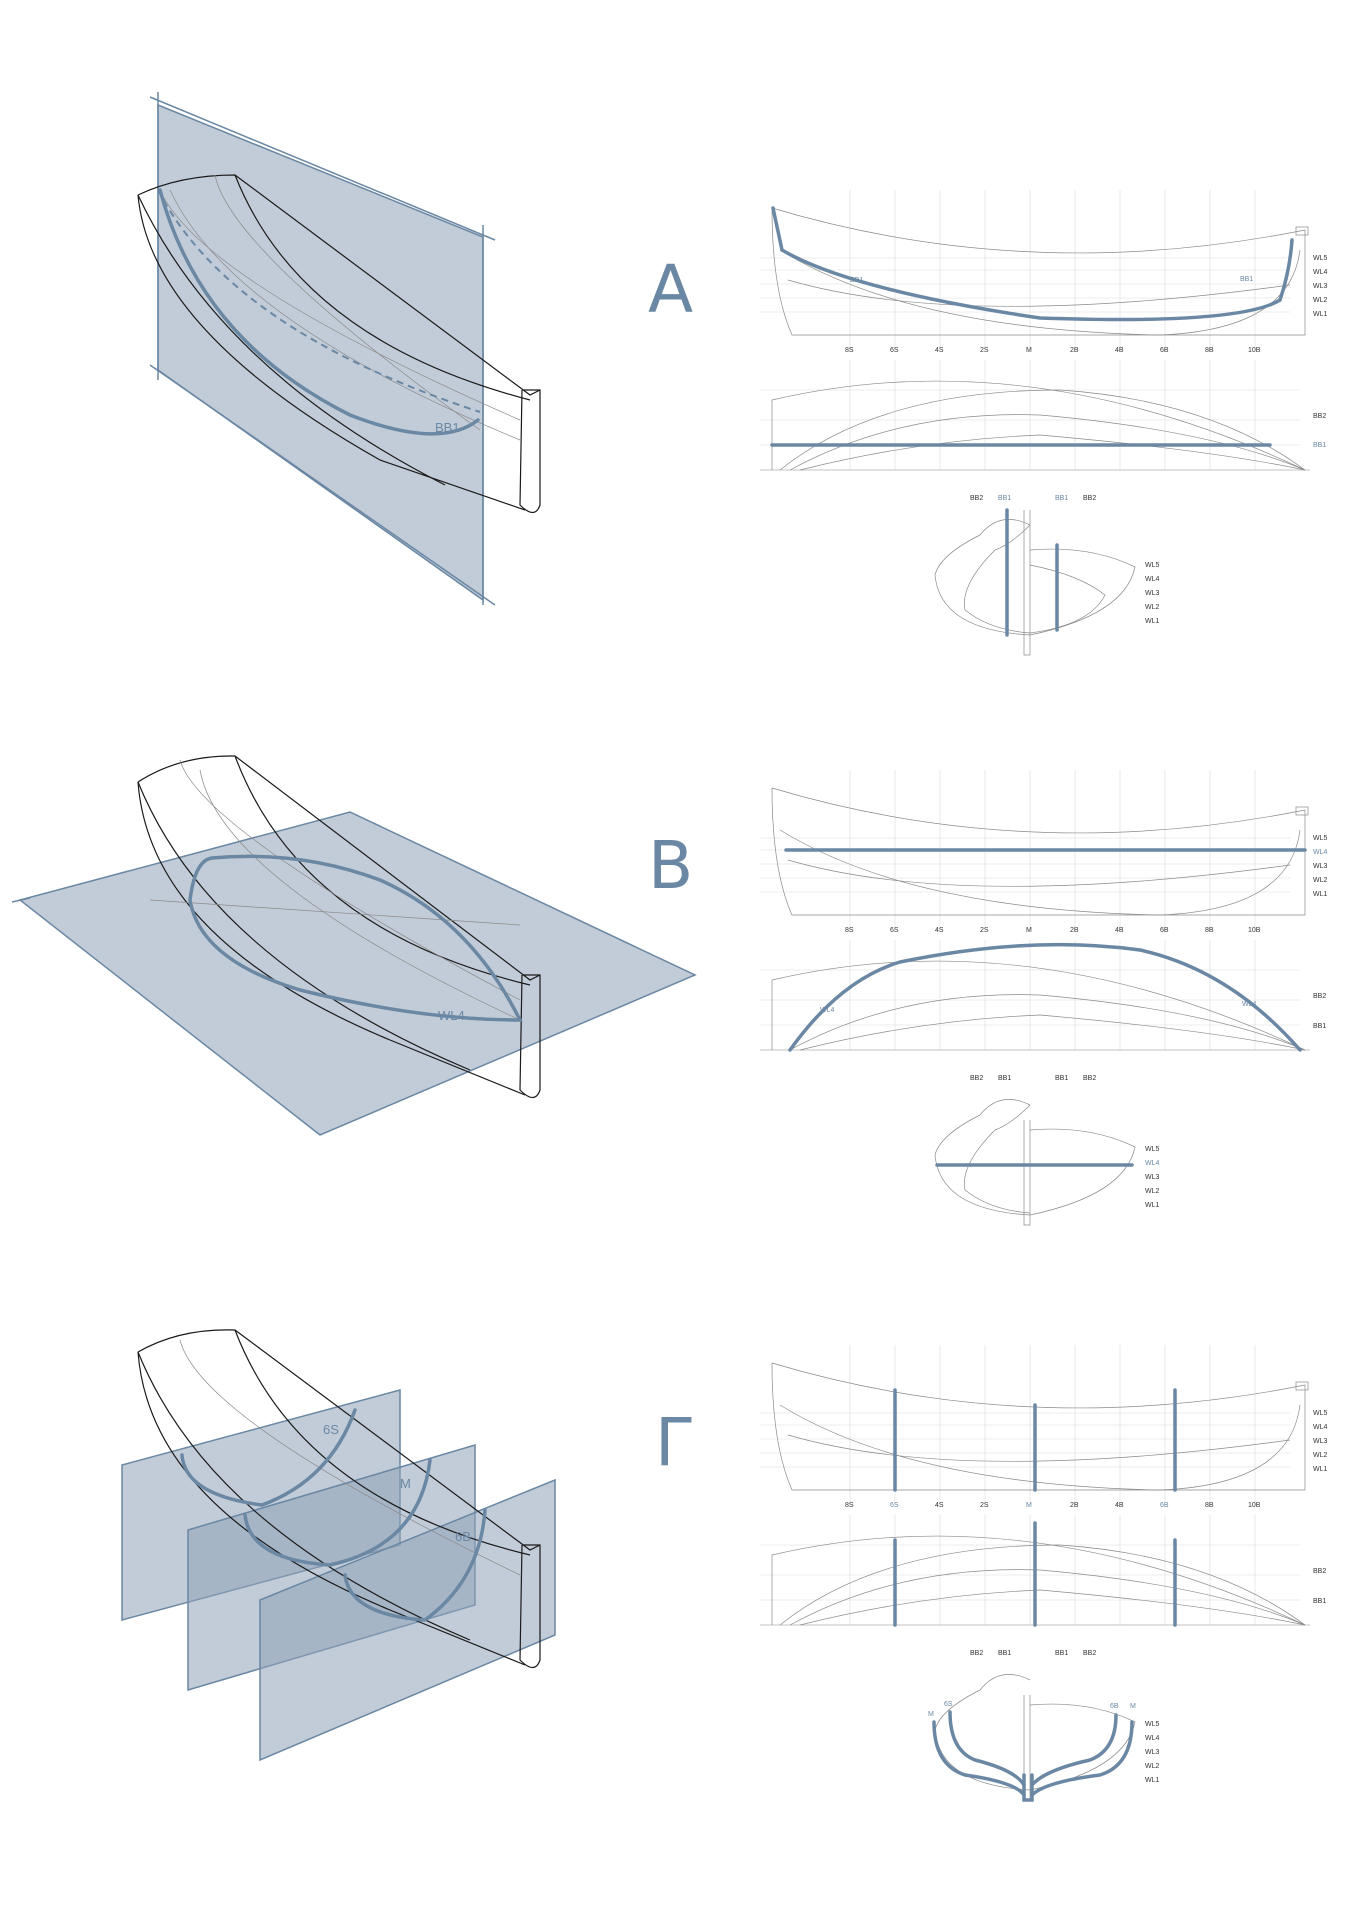 The width and height of the screenshot is (1365, 1929). Describe the element at coordinates (355, 938) in the screenshot. I see `wl4-section-curve` at that location.